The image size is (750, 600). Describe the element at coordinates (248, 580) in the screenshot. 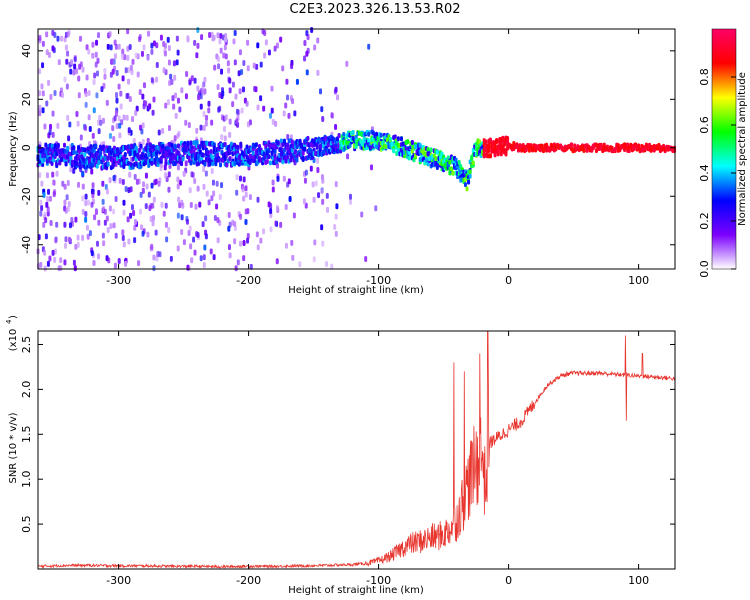

I see `snr-x-tick-label: -200` at that location.